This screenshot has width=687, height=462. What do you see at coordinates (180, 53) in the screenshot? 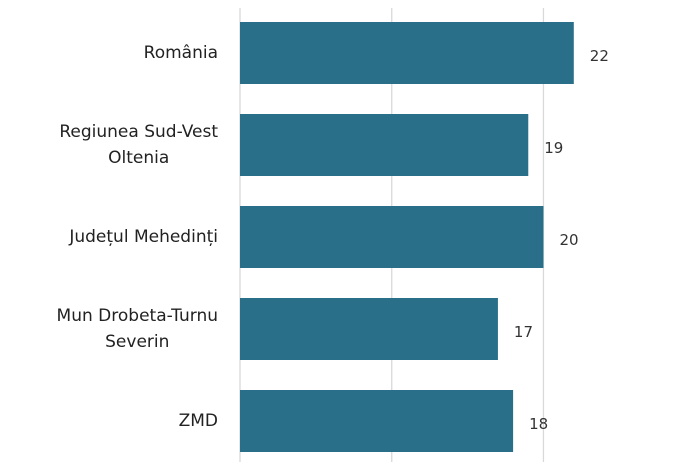
I see `category-label: România` at bounding box center [180, 53].